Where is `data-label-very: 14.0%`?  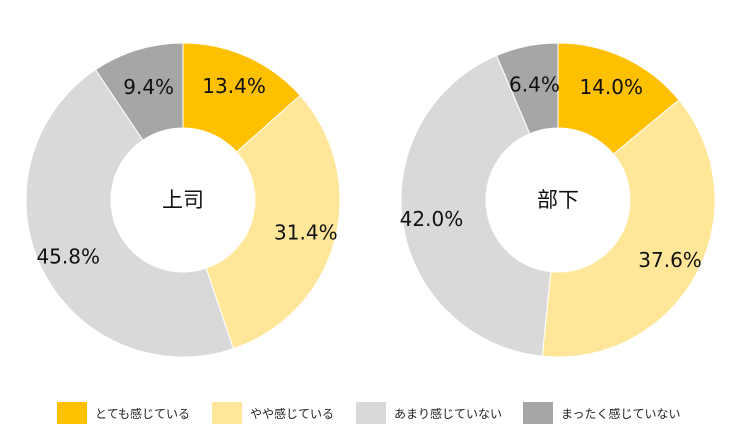 data-label-very: 14.0% is located at coordinates (611, 87).